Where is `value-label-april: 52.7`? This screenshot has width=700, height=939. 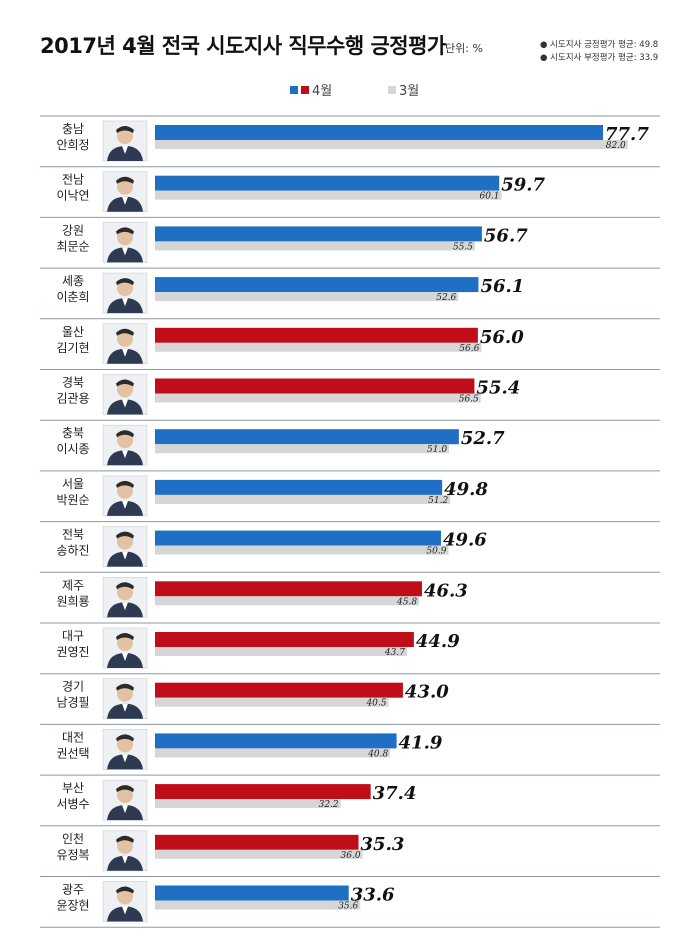
value-label-april: 52.7 is located at coordinates (483, 438).